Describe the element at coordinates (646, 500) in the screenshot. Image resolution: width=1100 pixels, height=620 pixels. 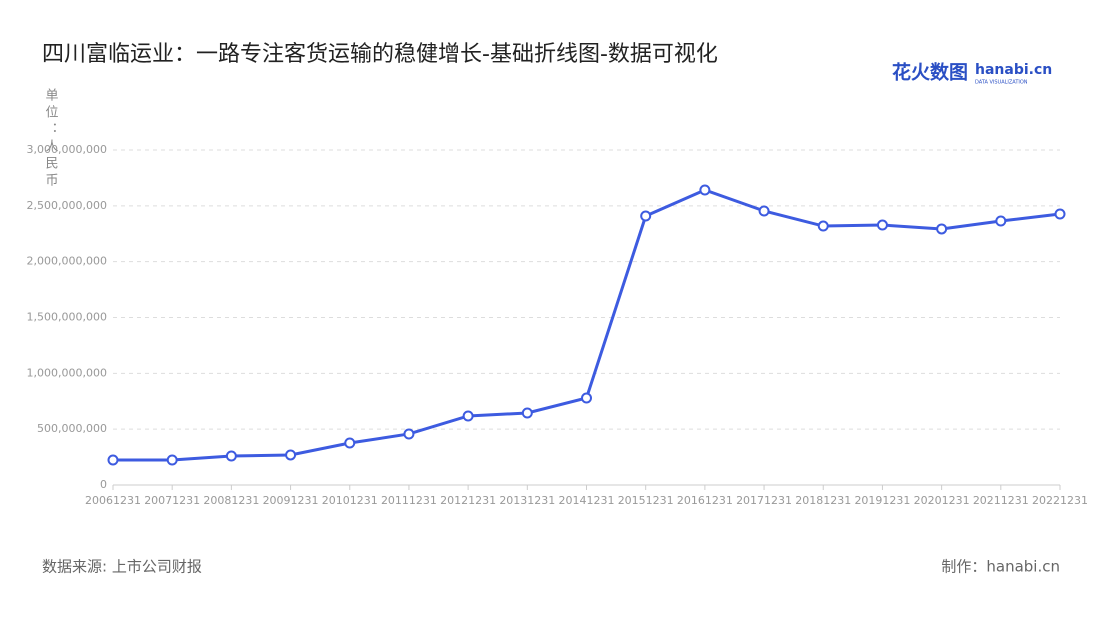
I see `x-tick-label: 20151231` at that location.